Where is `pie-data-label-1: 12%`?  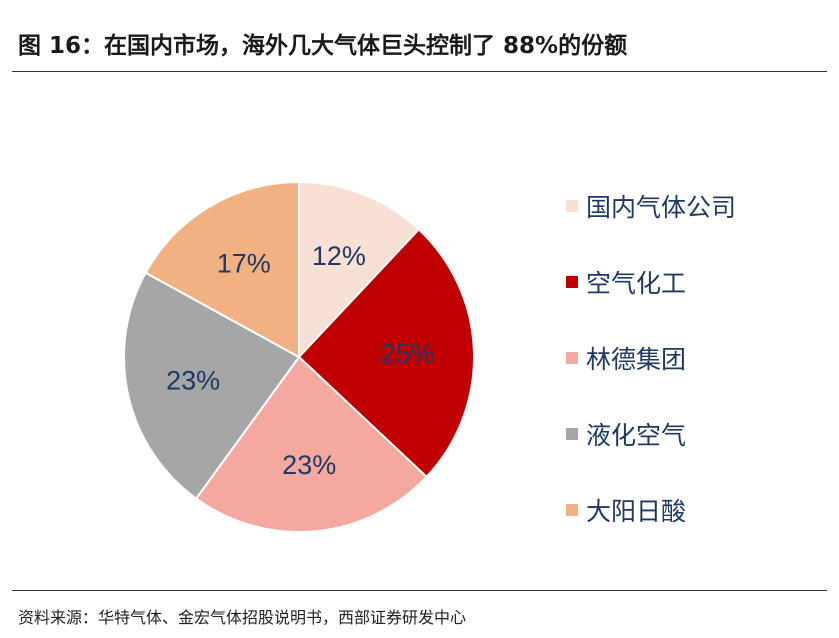
pie-data-label-1: 12% is located at coordinates (339, 256).